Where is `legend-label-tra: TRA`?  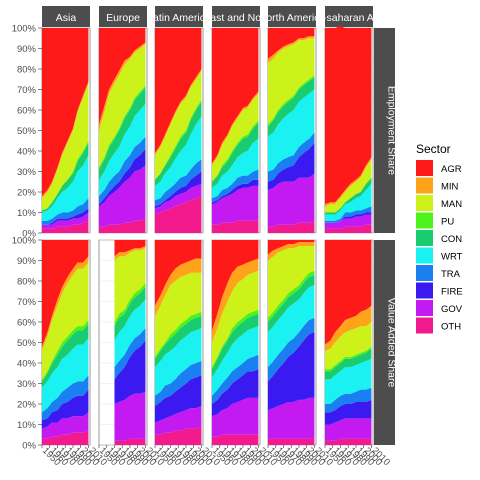 legend-label-tra: TRA is located at coordinates (451, 274).